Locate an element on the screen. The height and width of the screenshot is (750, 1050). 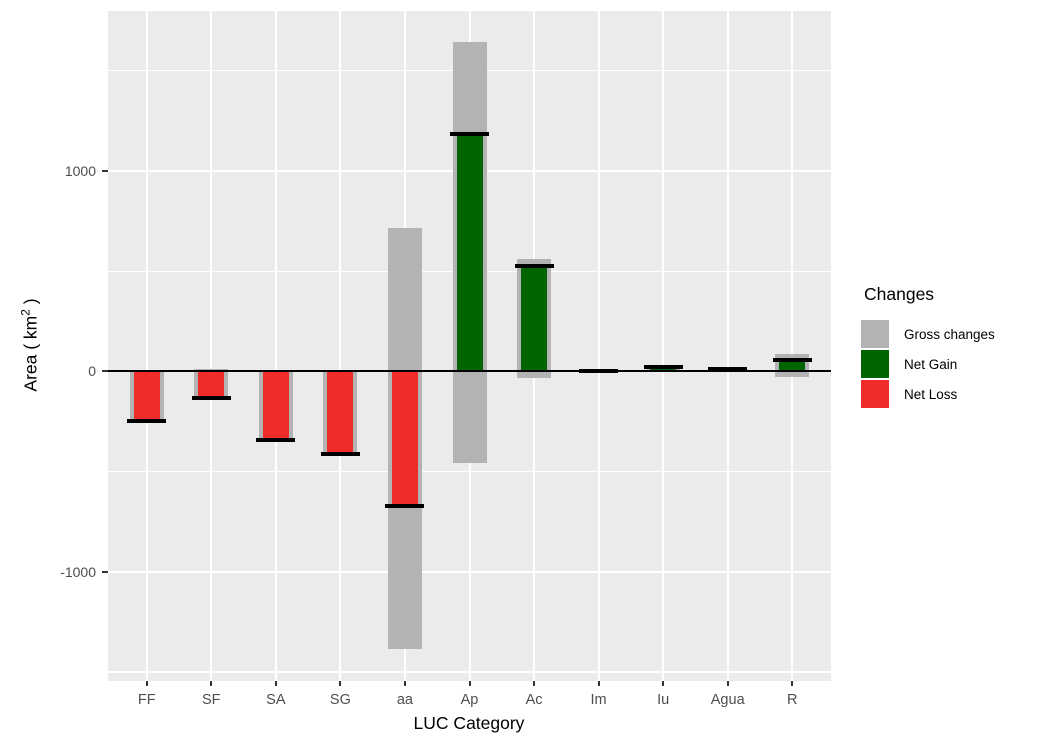
legend-item-net-gain: Net Gain is located at coordinates (928, 364).